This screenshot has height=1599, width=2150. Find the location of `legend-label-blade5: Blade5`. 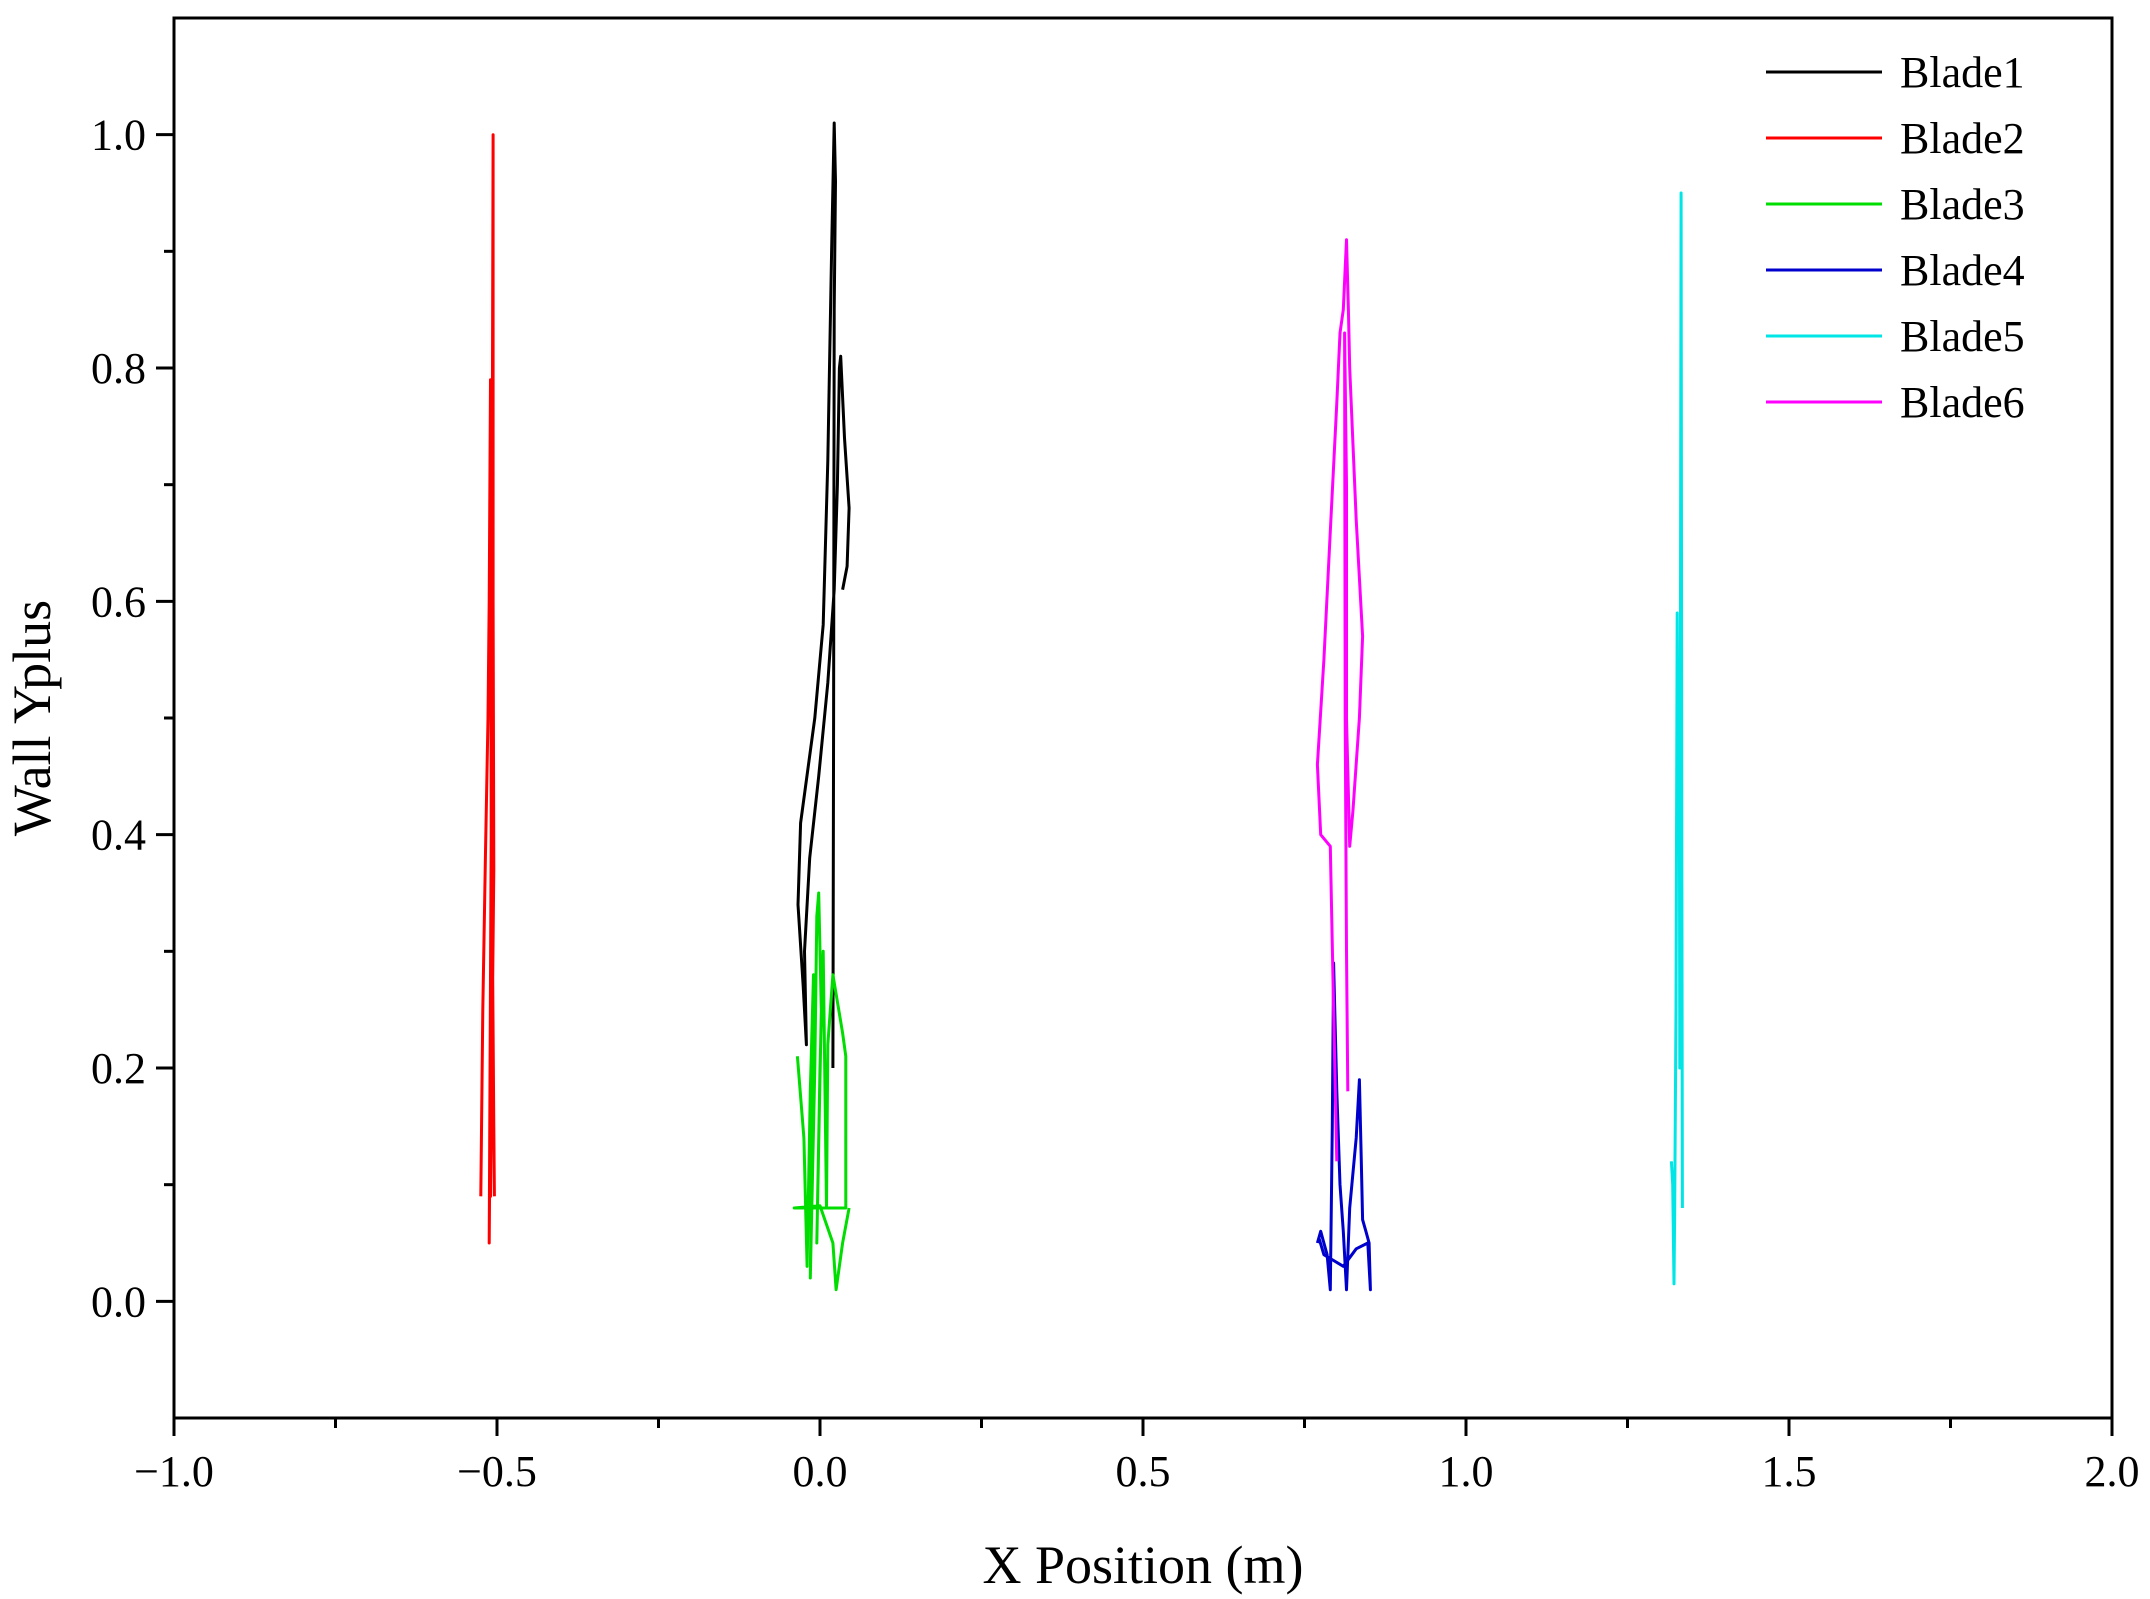

legend-label-blade5: Blade5 is located at coordinates (1962, 336).